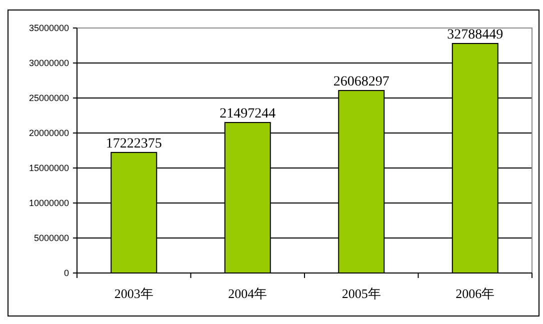  What do you see at coordinates (248, 293) in the screenshot?
I see `x-tick-label: 2004年` at bounding box center [248, 293].